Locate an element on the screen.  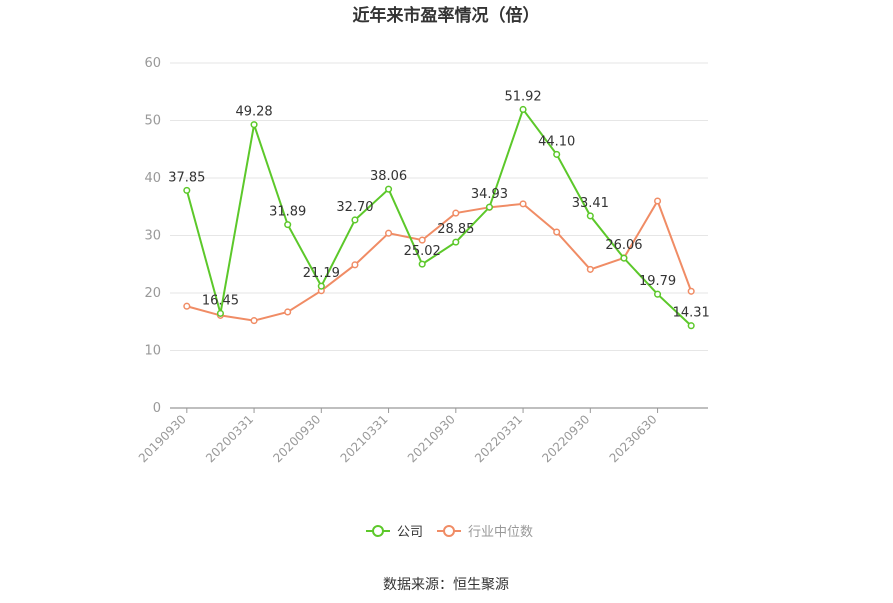
y-tick-label: 30 is located at coordinates (152, 236).